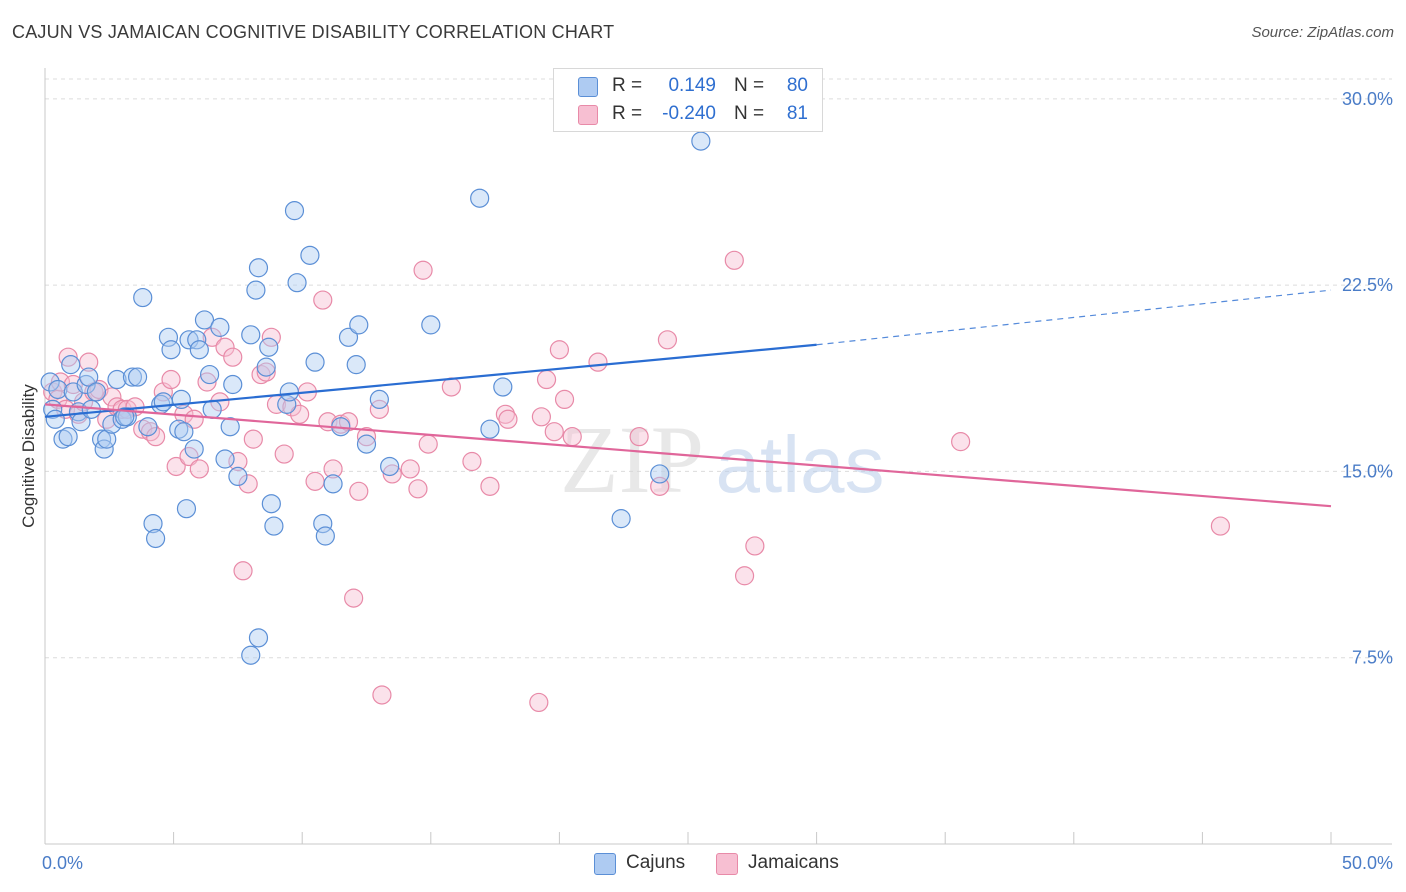 The width and height of the screenshot is (1406, 892). What do you see at coordinates (727, 864) in the screenshot?
I see `jamaicans-legend-swatch` at bounding box center [727, 864].